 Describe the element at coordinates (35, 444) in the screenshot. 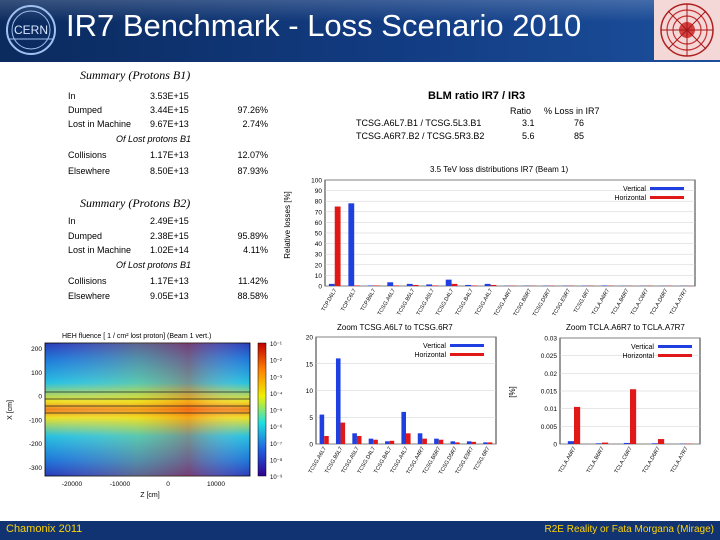

I see `heatmap-y-tick-label: -200` at that location.